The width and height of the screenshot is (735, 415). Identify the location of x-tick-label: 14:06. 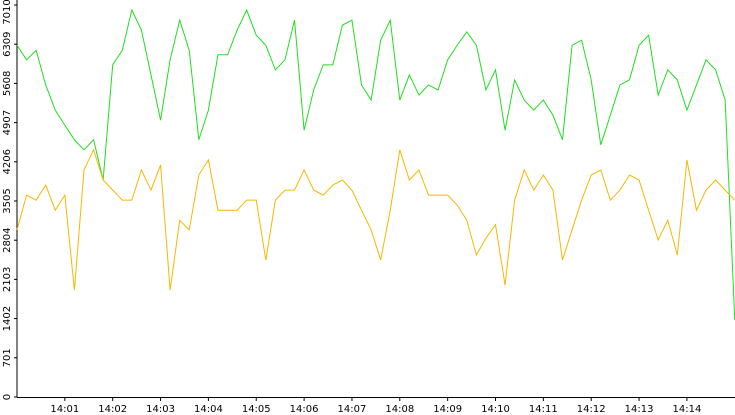
(304, 409).